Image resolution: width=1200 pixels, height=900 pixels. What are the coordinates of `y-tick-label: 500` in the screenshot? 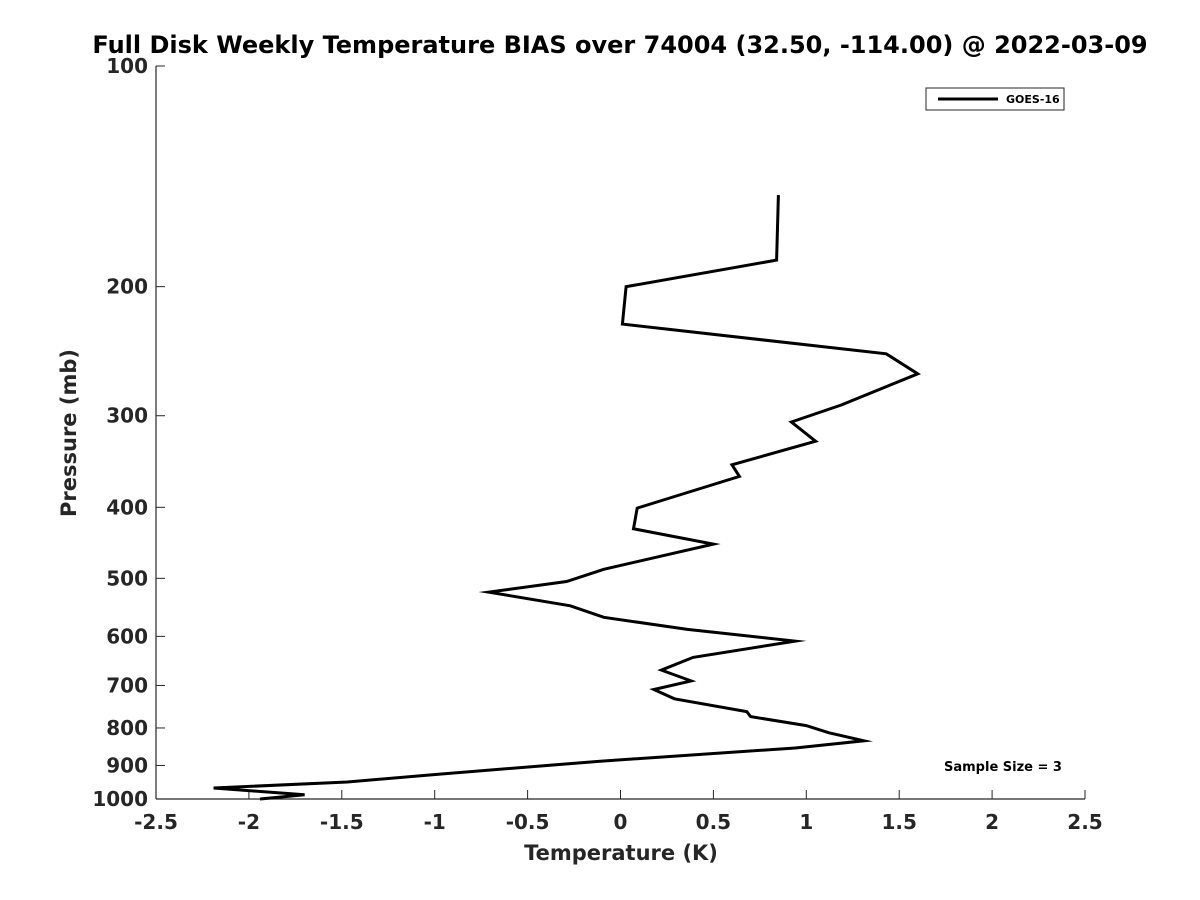 It's located at (127, 578).